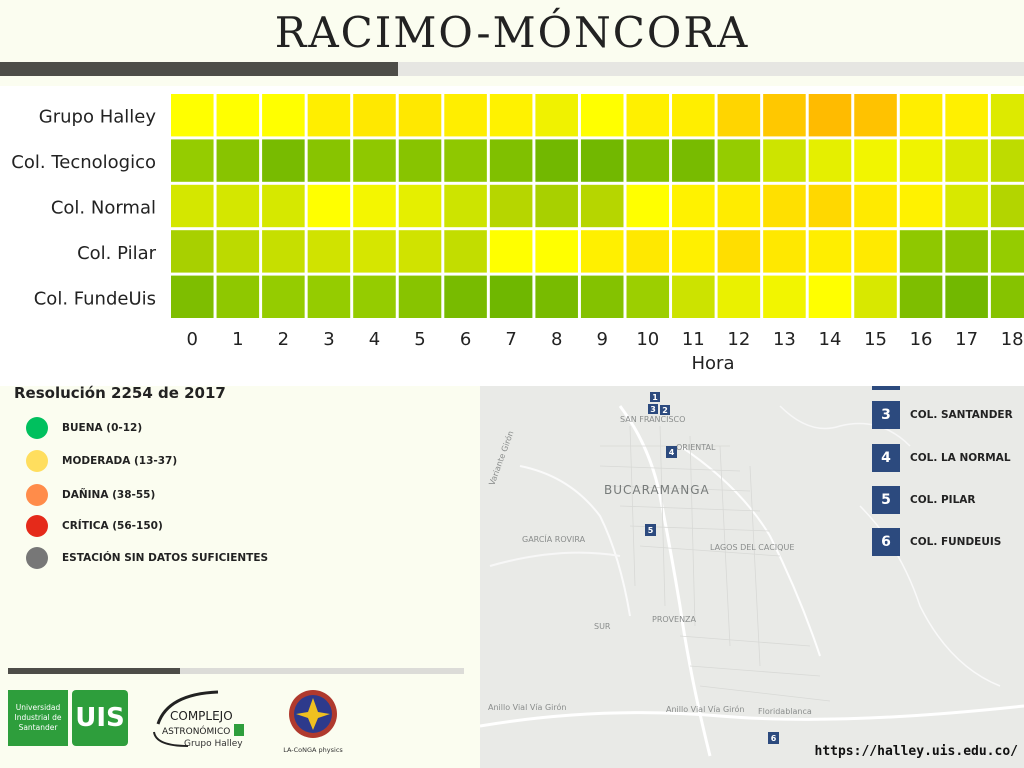 The width and height of the screenshot is (1024, 768). I want to click on x-tick-label: 1, so click(237, 339).